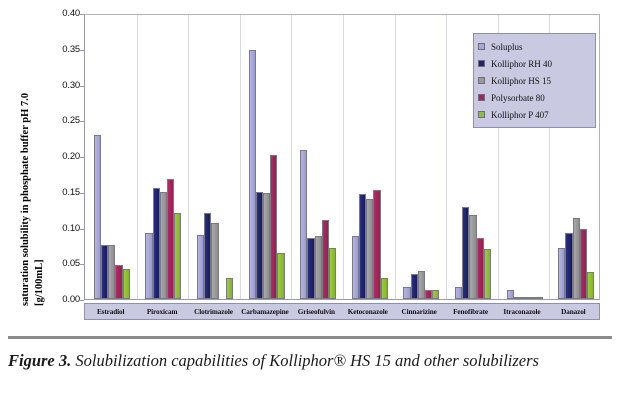 Image resolution: width=620 pixels, height=420 pixels. I want to click on legend-item: Kolliphor RH 40, so click(535, 63).